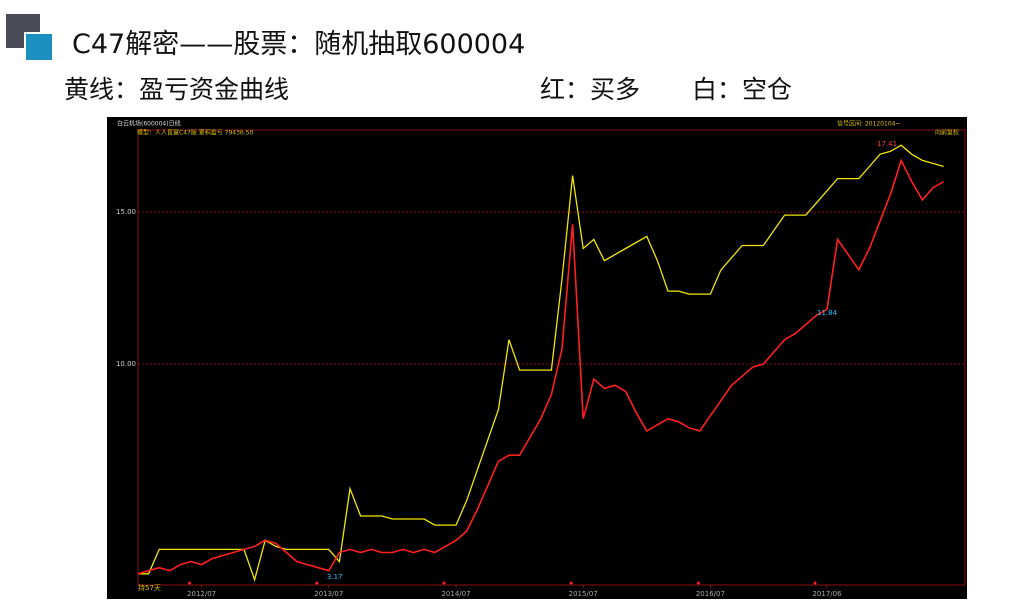  Describe the element at coordinates (177, 89) in the screenshot. I see `legend-yellow: 黄线：盈亏资金曲线` at that location.